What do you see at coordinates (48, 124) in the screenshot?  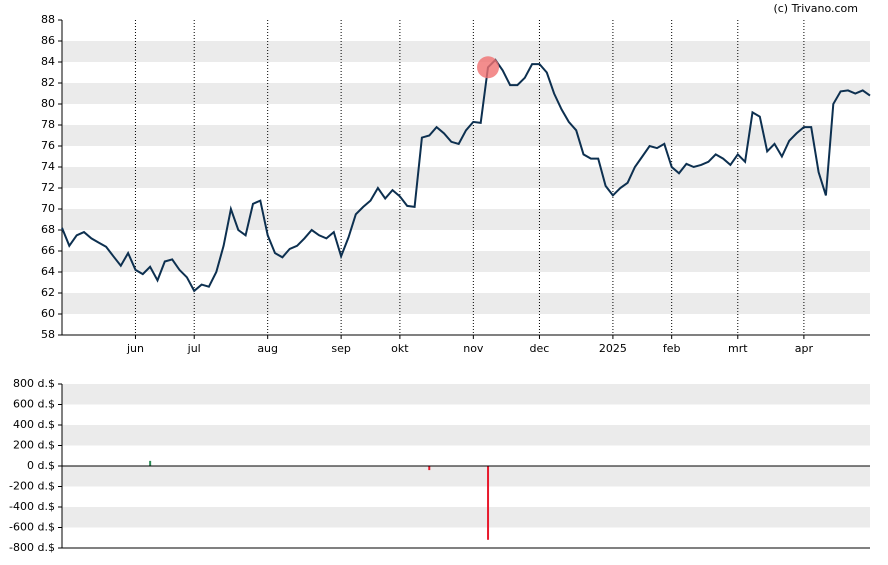 I see `y-tick-label: 78` at bounding box center [48, 124].